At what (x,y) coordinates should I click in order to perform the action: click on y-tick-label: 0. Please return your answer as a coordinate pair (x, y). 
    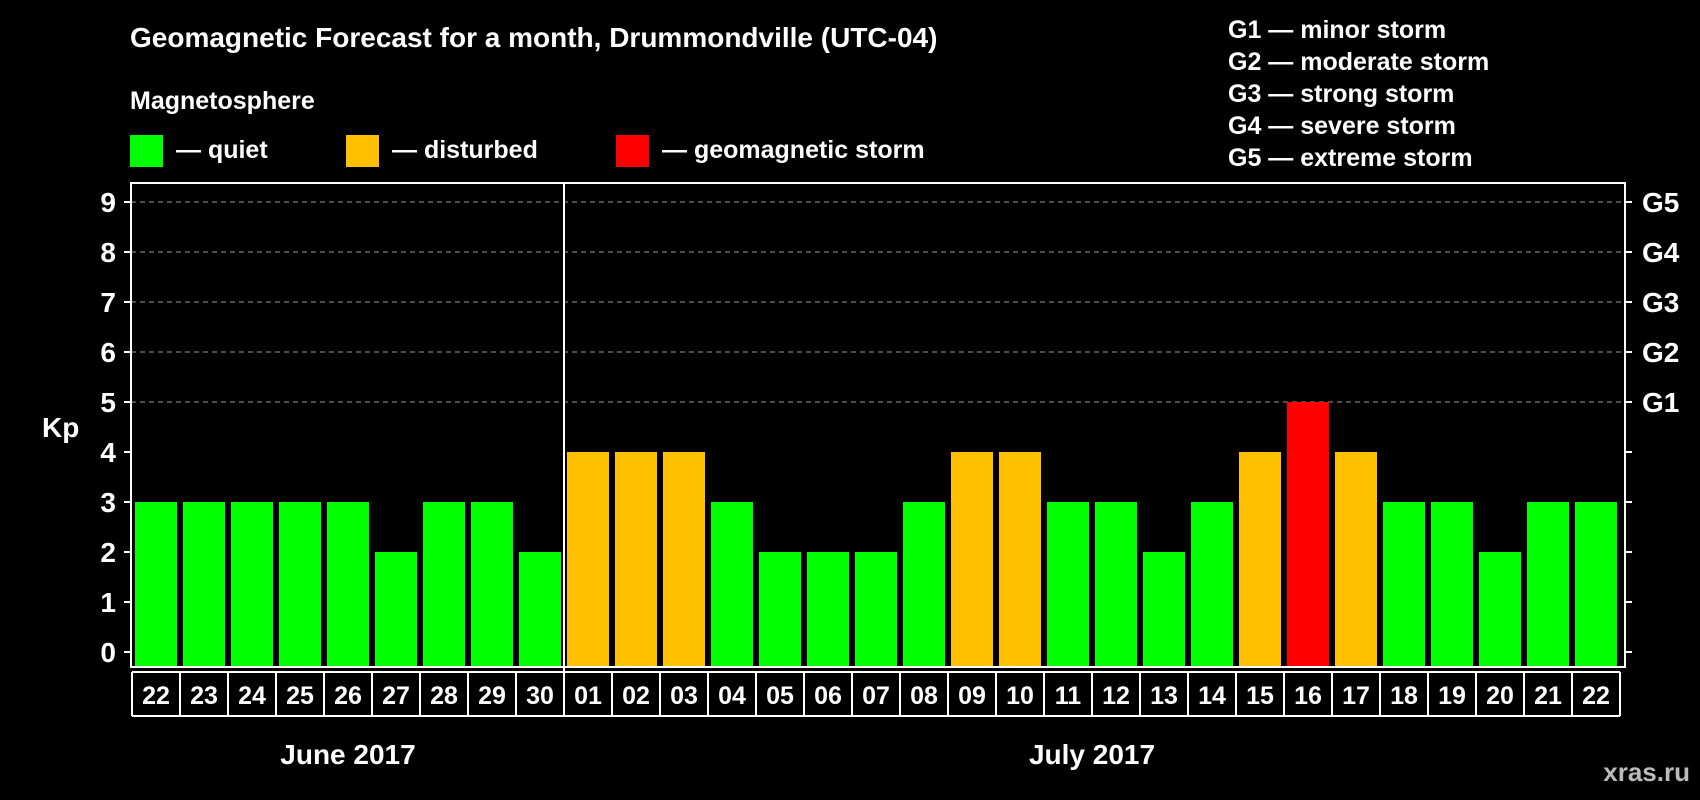
    Looking at the image, I should click on (108, 652).